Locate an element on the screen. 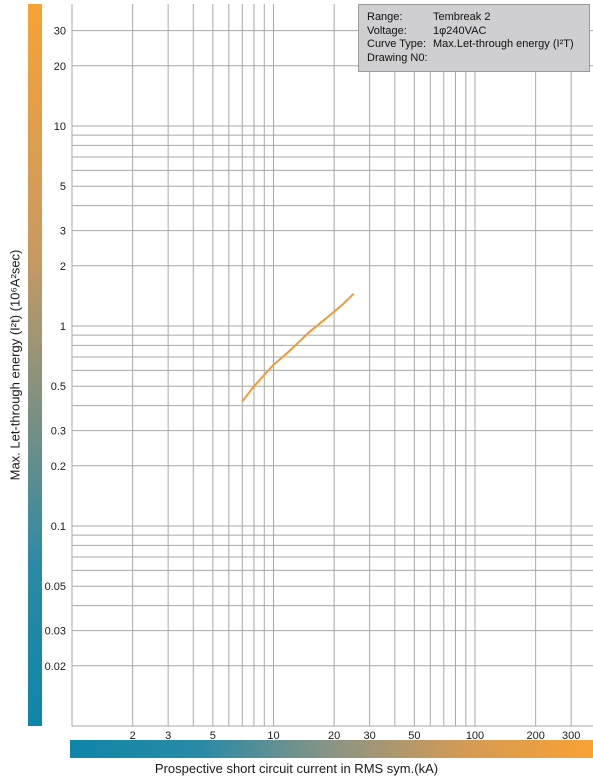  info-key-range: Range: is located at coordinates (385, 17).